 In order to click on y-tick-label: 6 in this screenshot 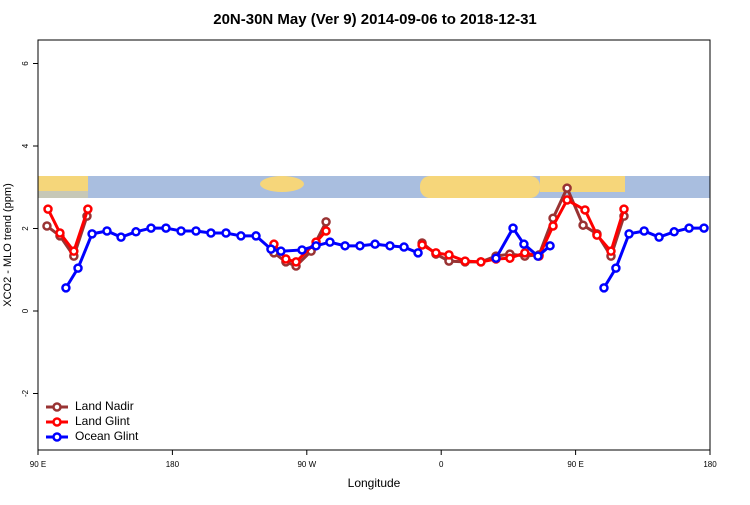, I will do `click(25, 63)`.